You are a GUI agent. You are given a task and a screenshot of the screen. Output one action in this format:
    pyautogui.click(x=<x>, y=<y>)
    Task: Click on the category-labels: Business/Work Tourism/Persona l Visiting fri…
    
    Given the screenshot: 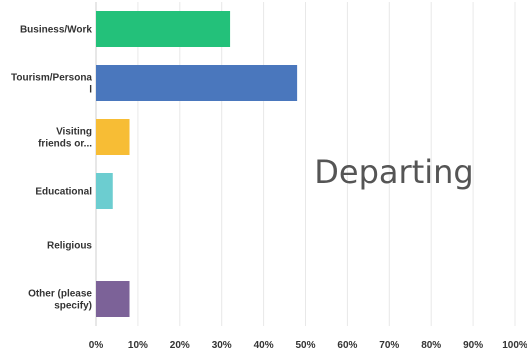 What is the action you would take?
    pyautogui.click(x=51, y=168)
    